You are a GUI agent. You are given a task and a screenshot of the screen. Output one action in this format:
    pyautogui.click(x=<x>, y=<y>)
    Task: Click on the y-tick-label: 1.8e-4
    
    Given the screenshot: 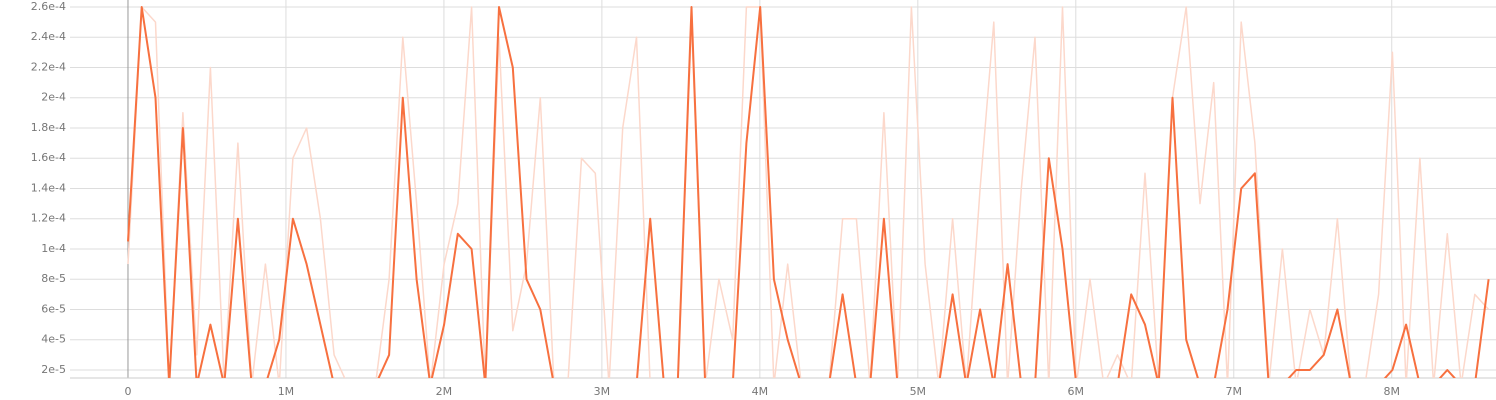 What is the action you would take?
    pyautogui.click(x=48, y=127)
    